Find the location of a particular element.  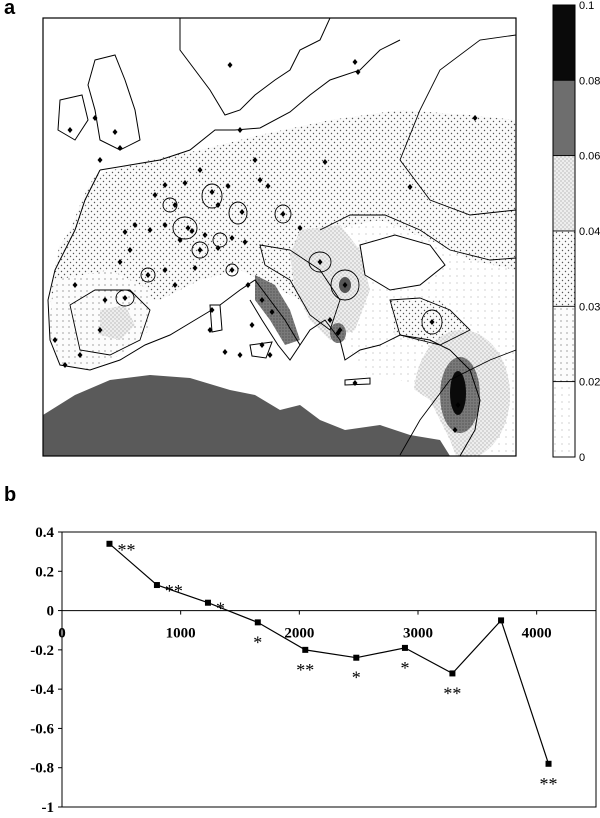

x-tick-label: 2000 is located at coordinates (299, 634).